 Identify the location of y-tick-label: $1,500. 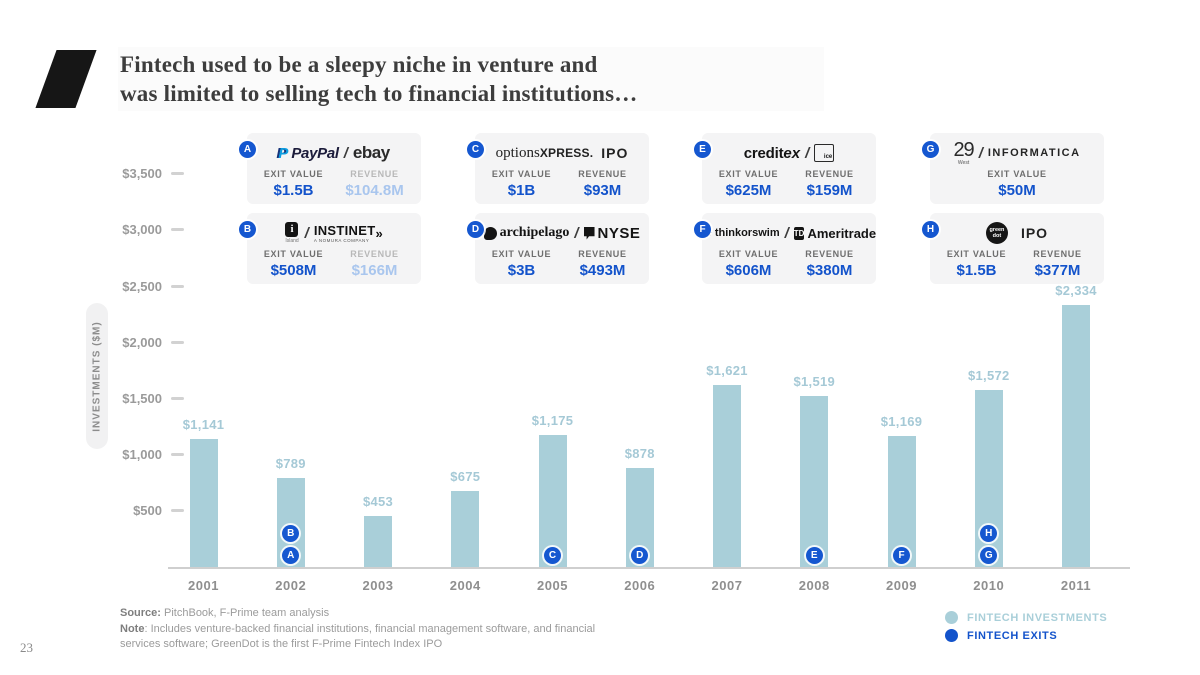
(142, 398).